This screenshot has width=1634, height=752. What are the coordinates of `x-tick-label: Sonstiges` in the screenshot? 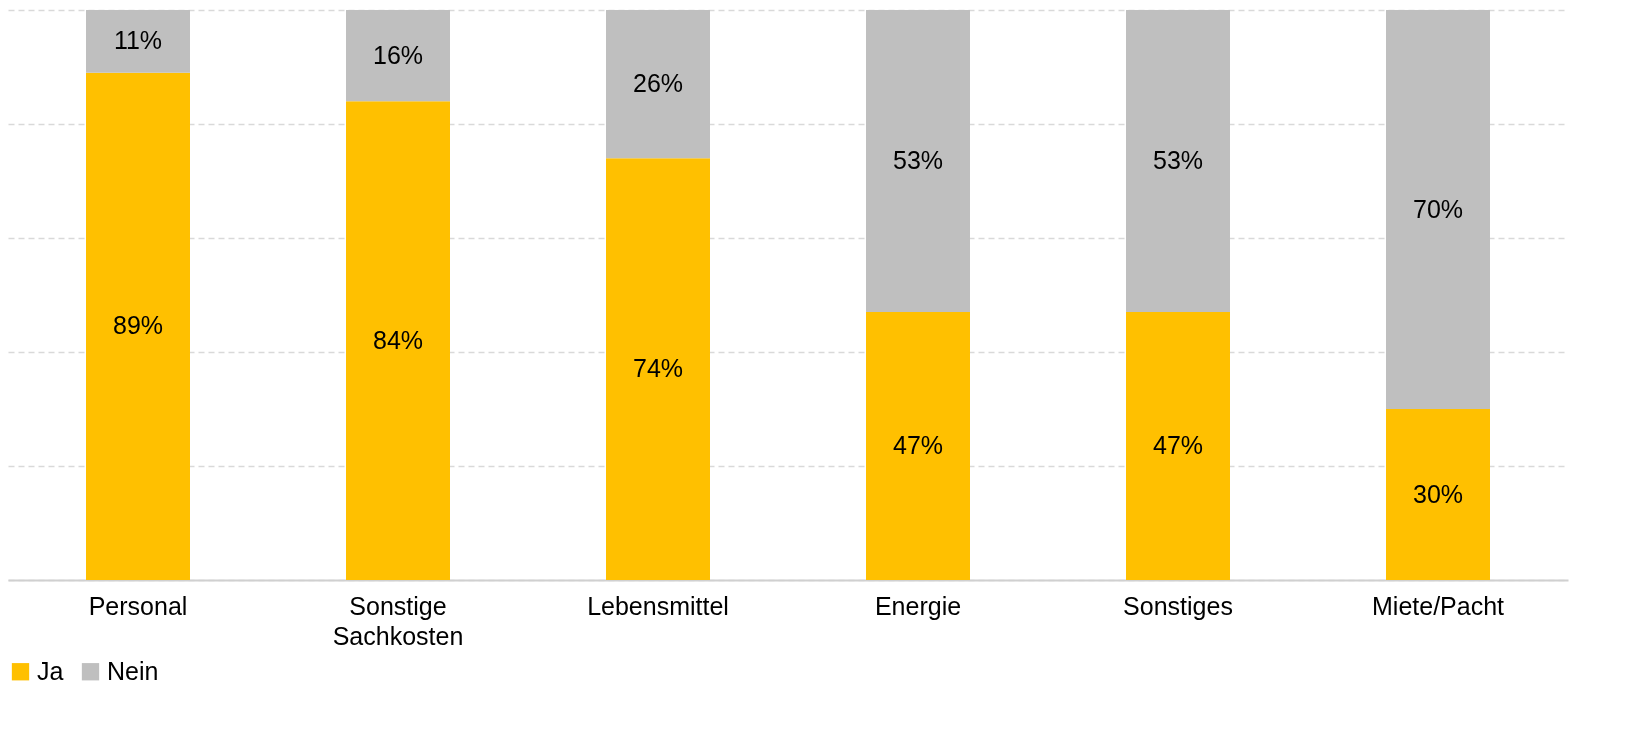 It's located at (1178, 605).